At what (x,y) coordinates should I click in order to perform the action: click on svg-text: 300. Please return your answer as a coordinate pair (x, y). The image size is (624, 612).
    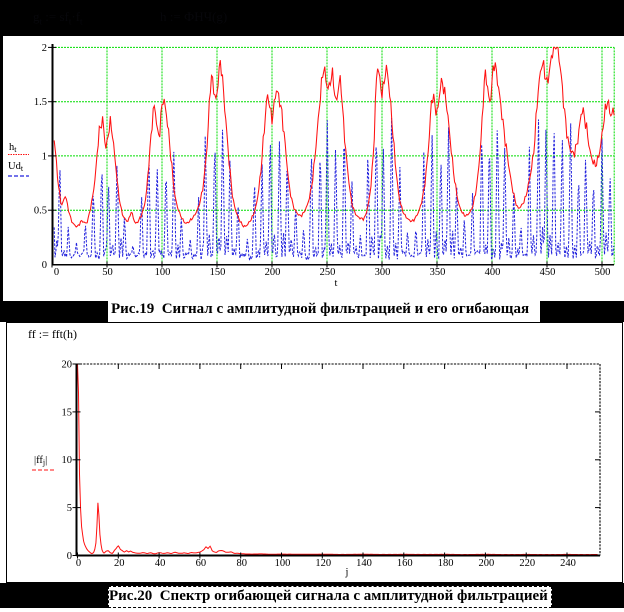
    Looking at the image, I should click on (383, 272).